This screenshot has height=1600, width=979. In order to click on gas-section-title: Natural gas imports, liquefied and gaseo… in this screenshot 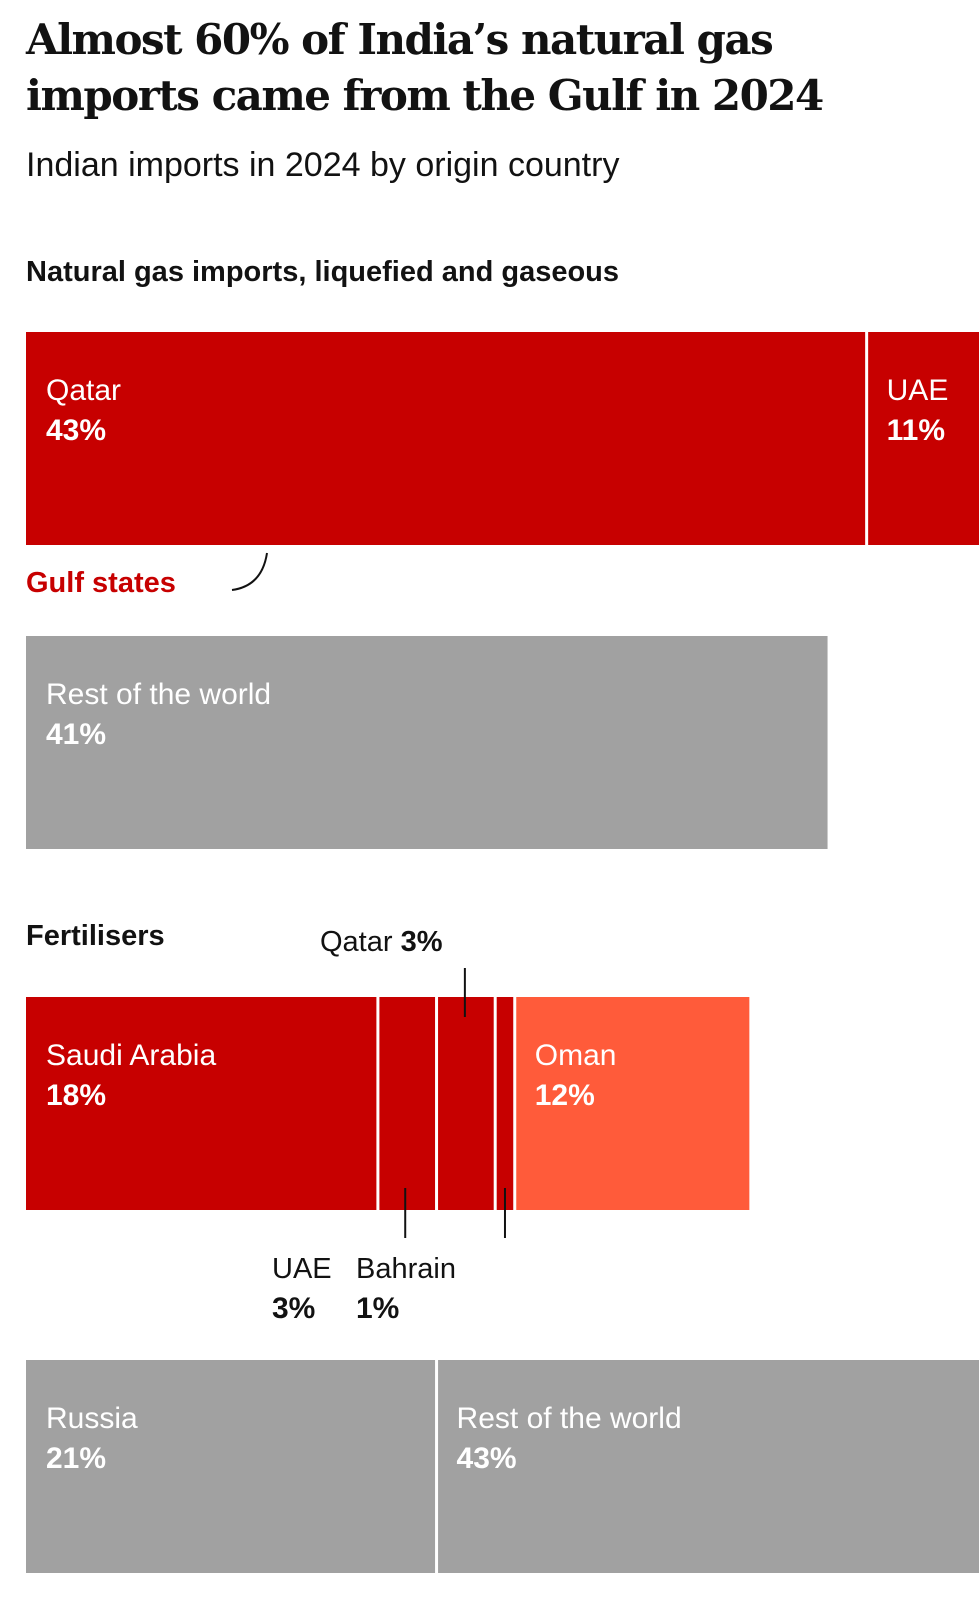, I will do `click(323, 272)`.